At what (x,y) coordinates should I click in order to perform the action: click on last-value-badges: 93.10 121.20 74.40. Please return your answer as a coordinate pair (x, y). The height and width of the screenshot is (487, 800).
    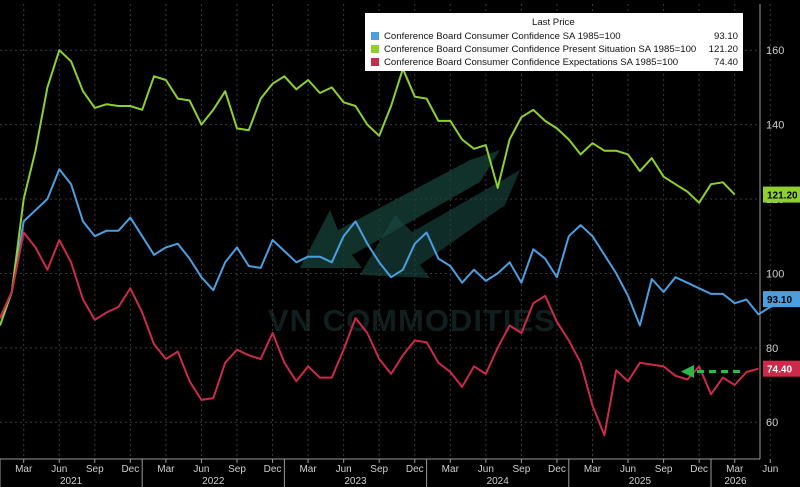
    Looking at the image, I should click on (781, 281).